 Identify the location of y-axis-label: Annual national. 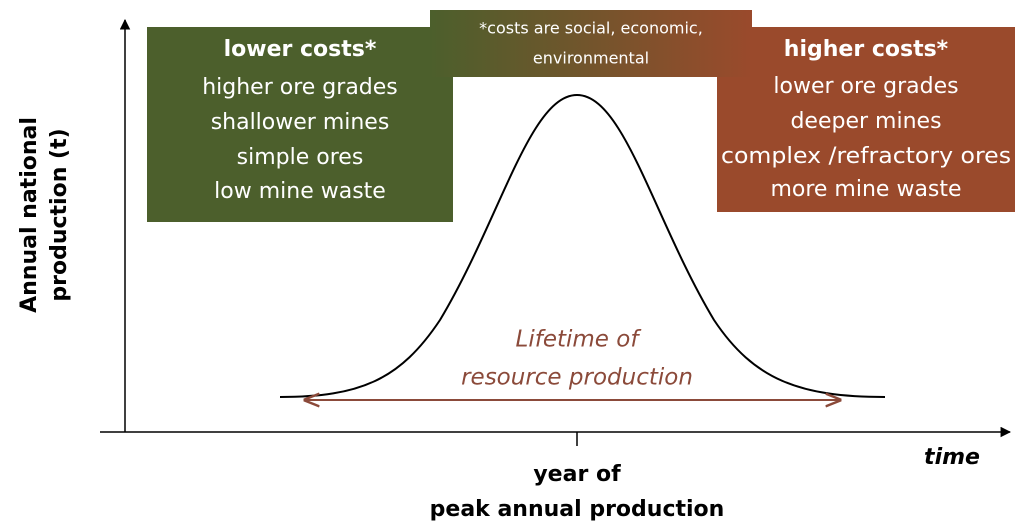
(29, 215).